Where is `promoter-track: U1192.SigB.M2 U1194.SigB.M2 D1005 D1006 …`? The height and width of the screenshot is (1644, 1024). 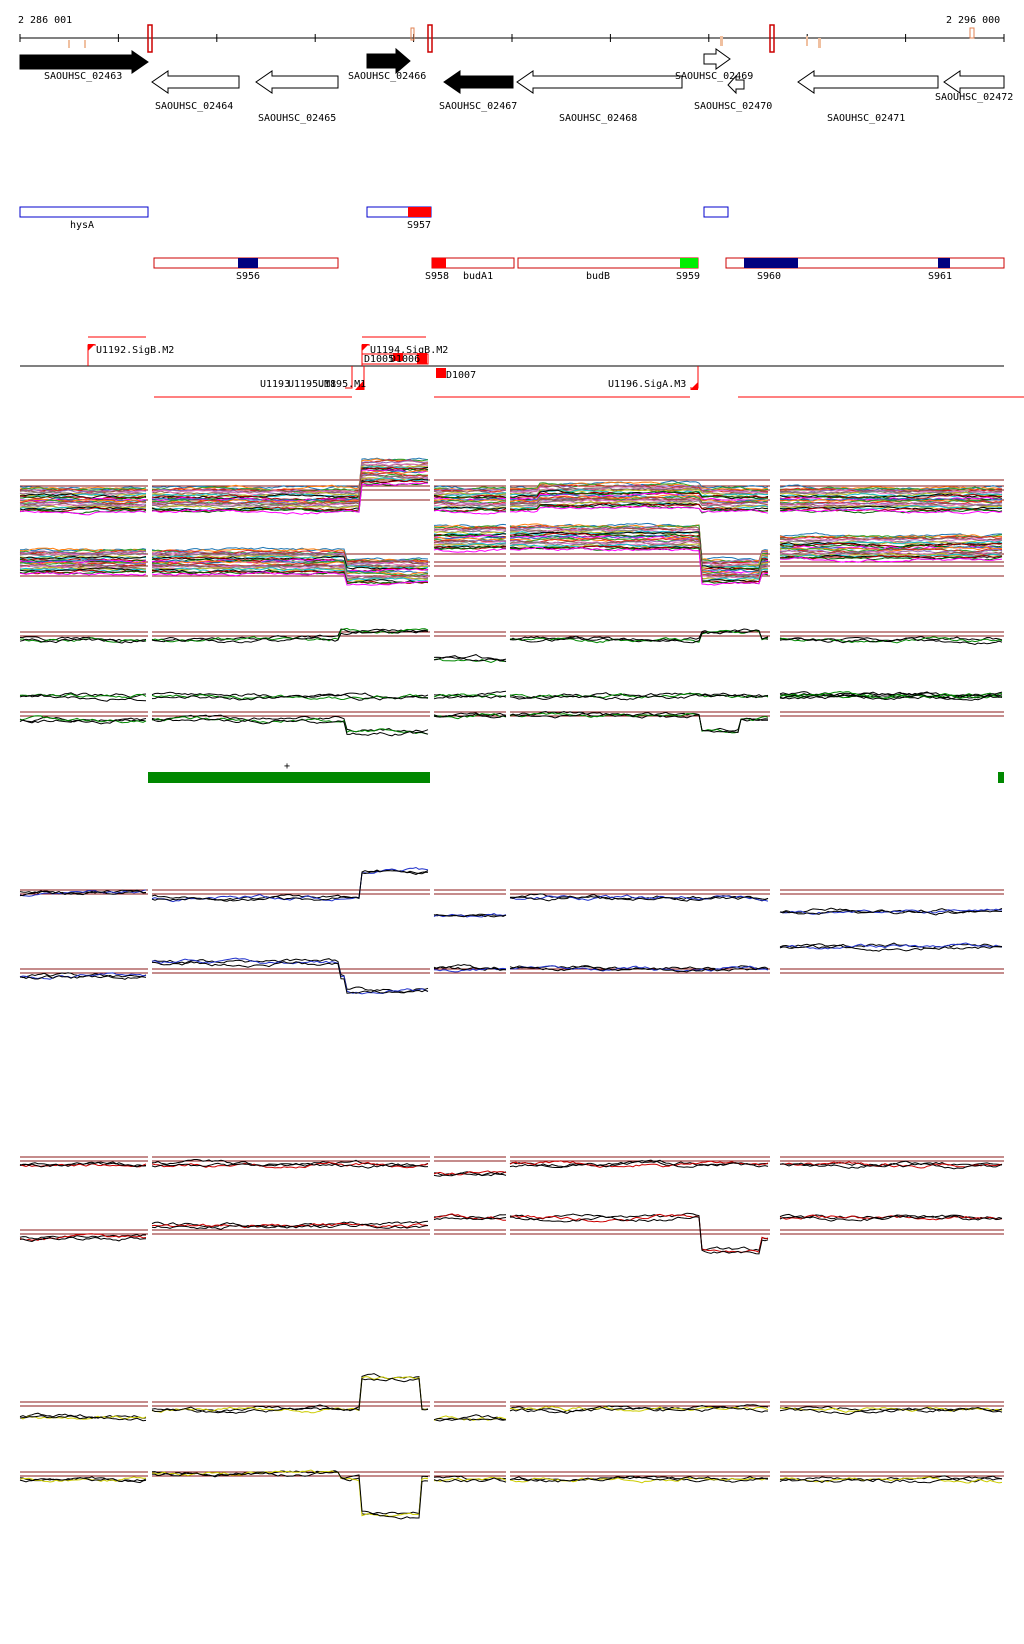 promoter-track: U1192.SigB.M2 U1194.SigB.M2 D1005 D1006 … is located at coordinates (522, 367).